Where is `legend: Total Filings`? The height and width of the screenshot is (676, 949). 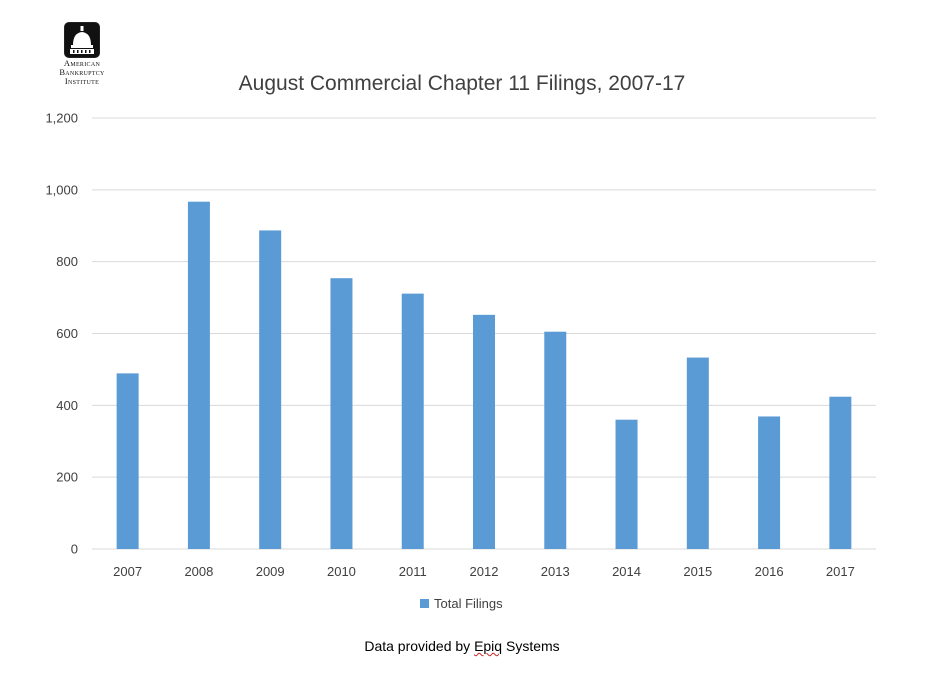 legend: Total Filings is located at coordinates (461, 603).